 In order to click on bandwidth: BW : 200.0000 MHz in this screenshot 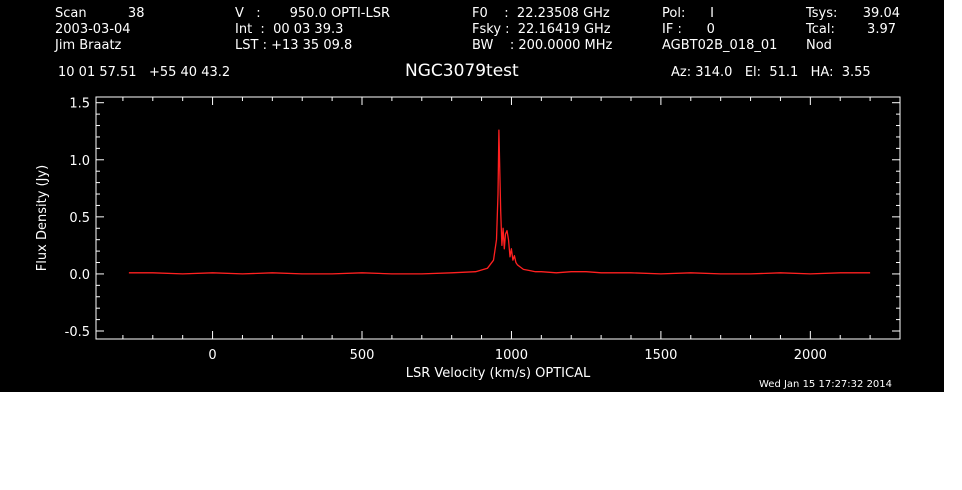, I will do `click(542, 45)`.